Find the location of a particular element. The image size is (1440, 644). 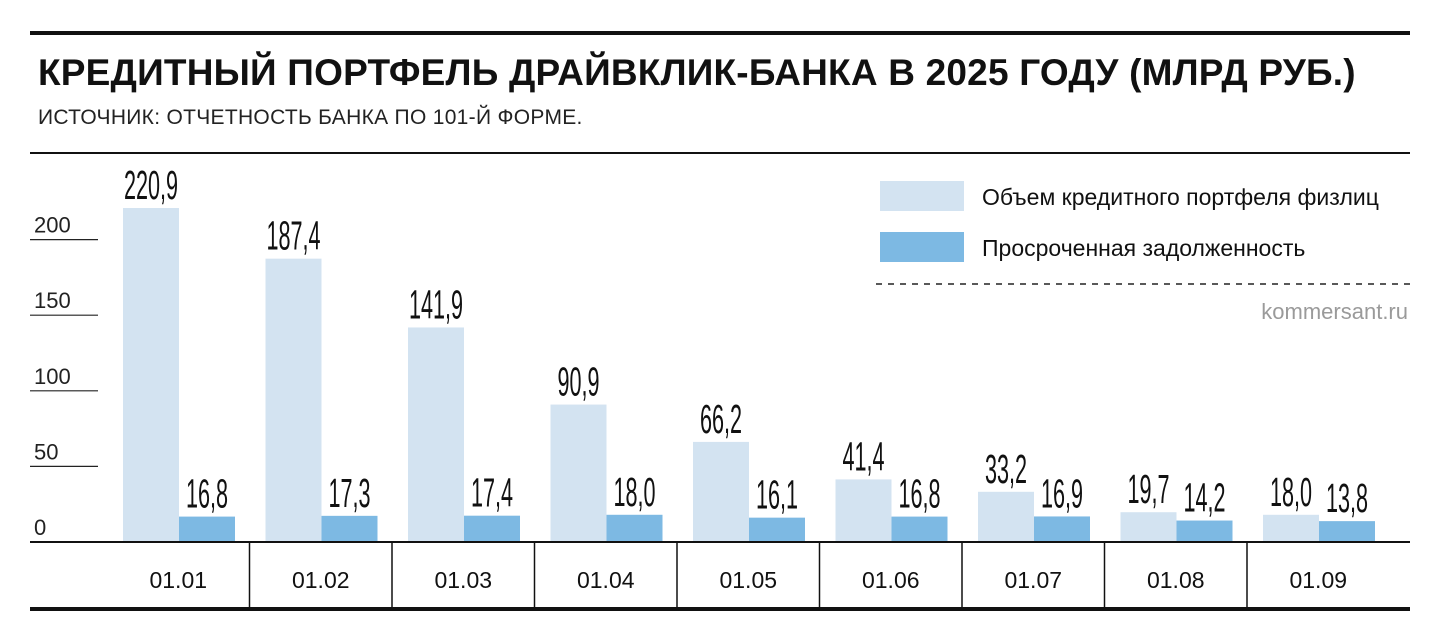

x-tick-label-01.02: 01.02 is located at coordinates (321, 580).